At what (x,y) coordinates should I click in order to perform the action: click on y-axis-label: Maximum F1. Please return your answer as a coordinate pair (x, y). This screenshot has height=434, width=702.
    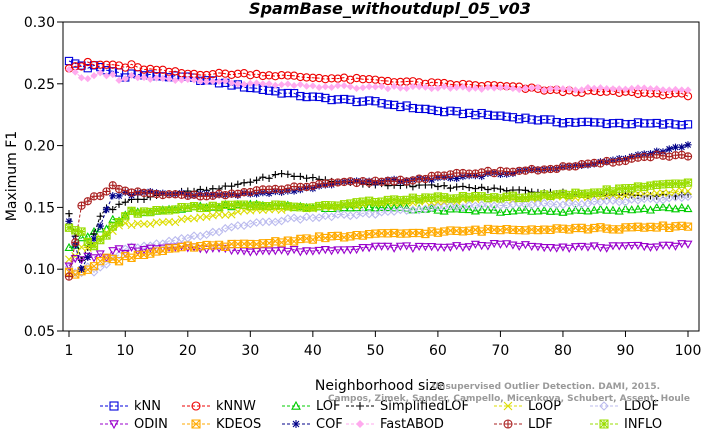
    Looking at the image, I should click on (12, 176).